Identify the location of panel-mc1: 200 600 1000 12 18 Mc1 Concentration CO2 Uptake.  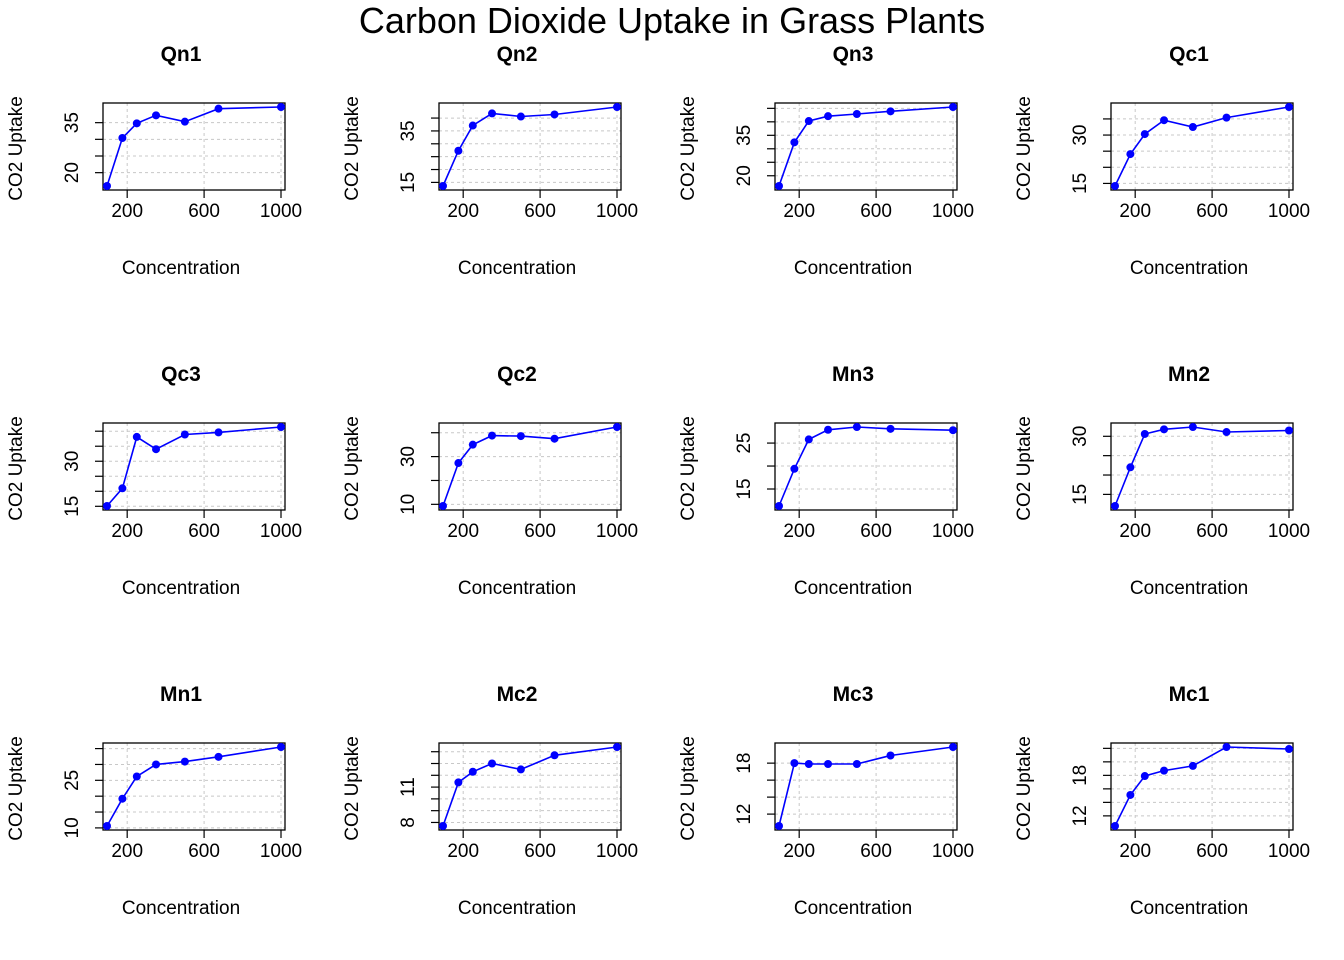
(1162, 801).